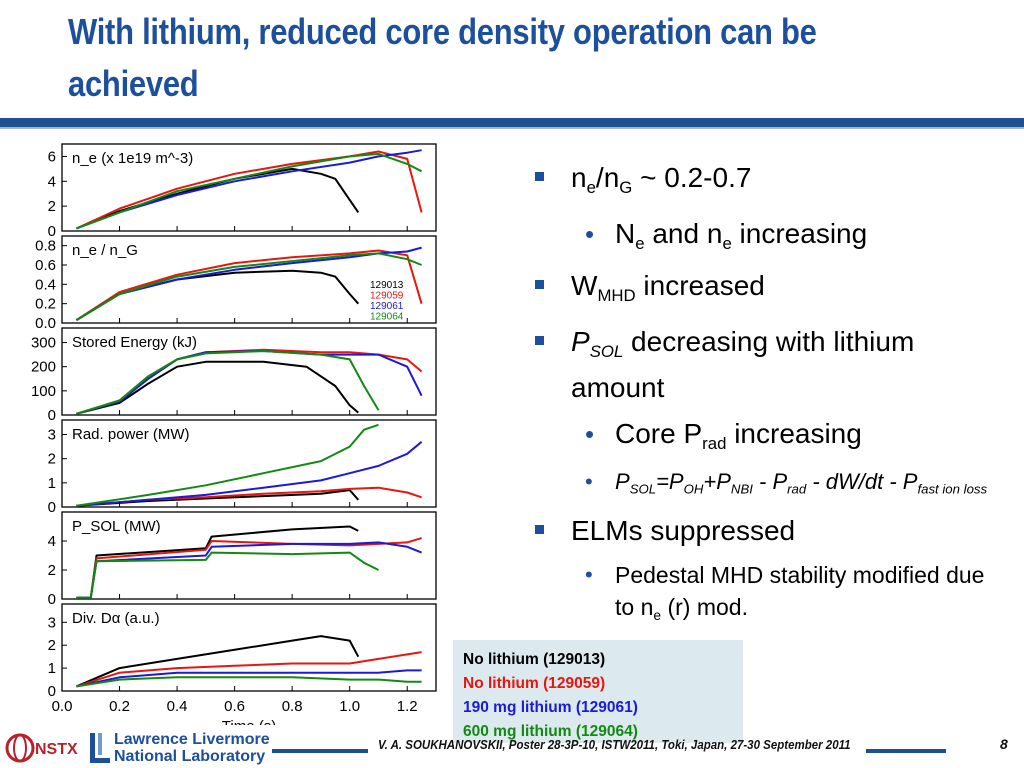 The image size is (1024, 768). What do you see at coordinates (906, 751) in the screenshot?
I see `footer-rule-right` at bounding box center [906, 751].